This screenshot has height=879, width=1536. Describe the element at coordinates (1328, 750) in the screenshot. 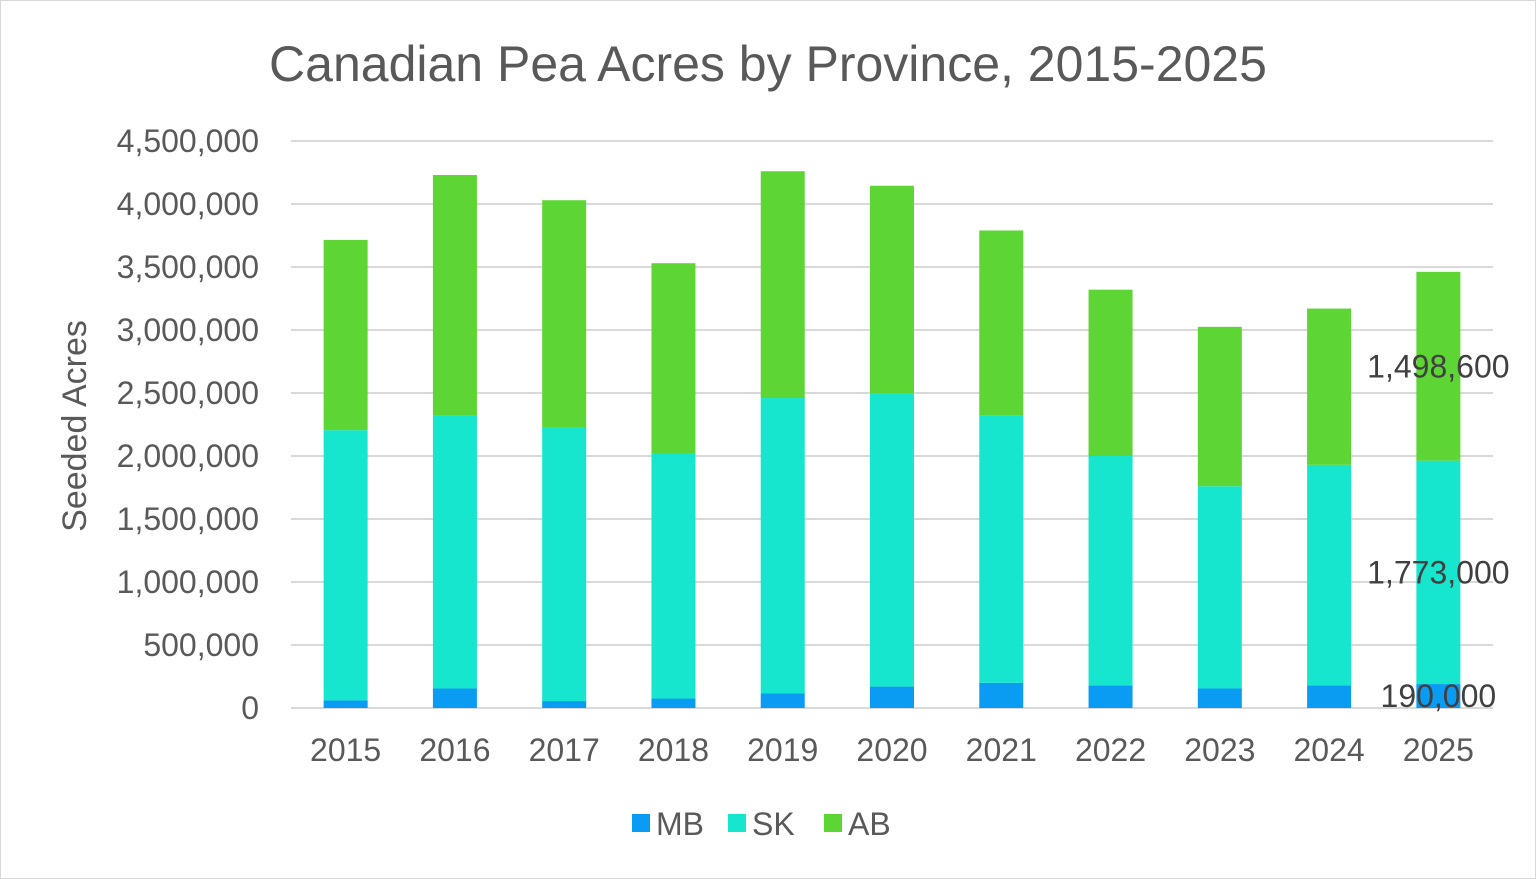

I see `x-tick-label-2024: 2024` at that location.